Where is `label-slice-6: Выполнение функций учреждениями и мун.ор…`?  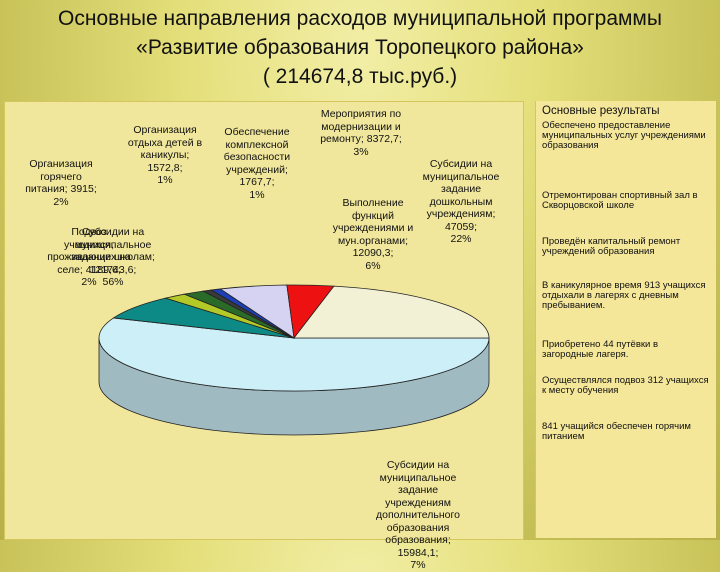
label-slice-6: Выполнение функций учреждениями и мун.ор… is located at coordinates (373, 234).